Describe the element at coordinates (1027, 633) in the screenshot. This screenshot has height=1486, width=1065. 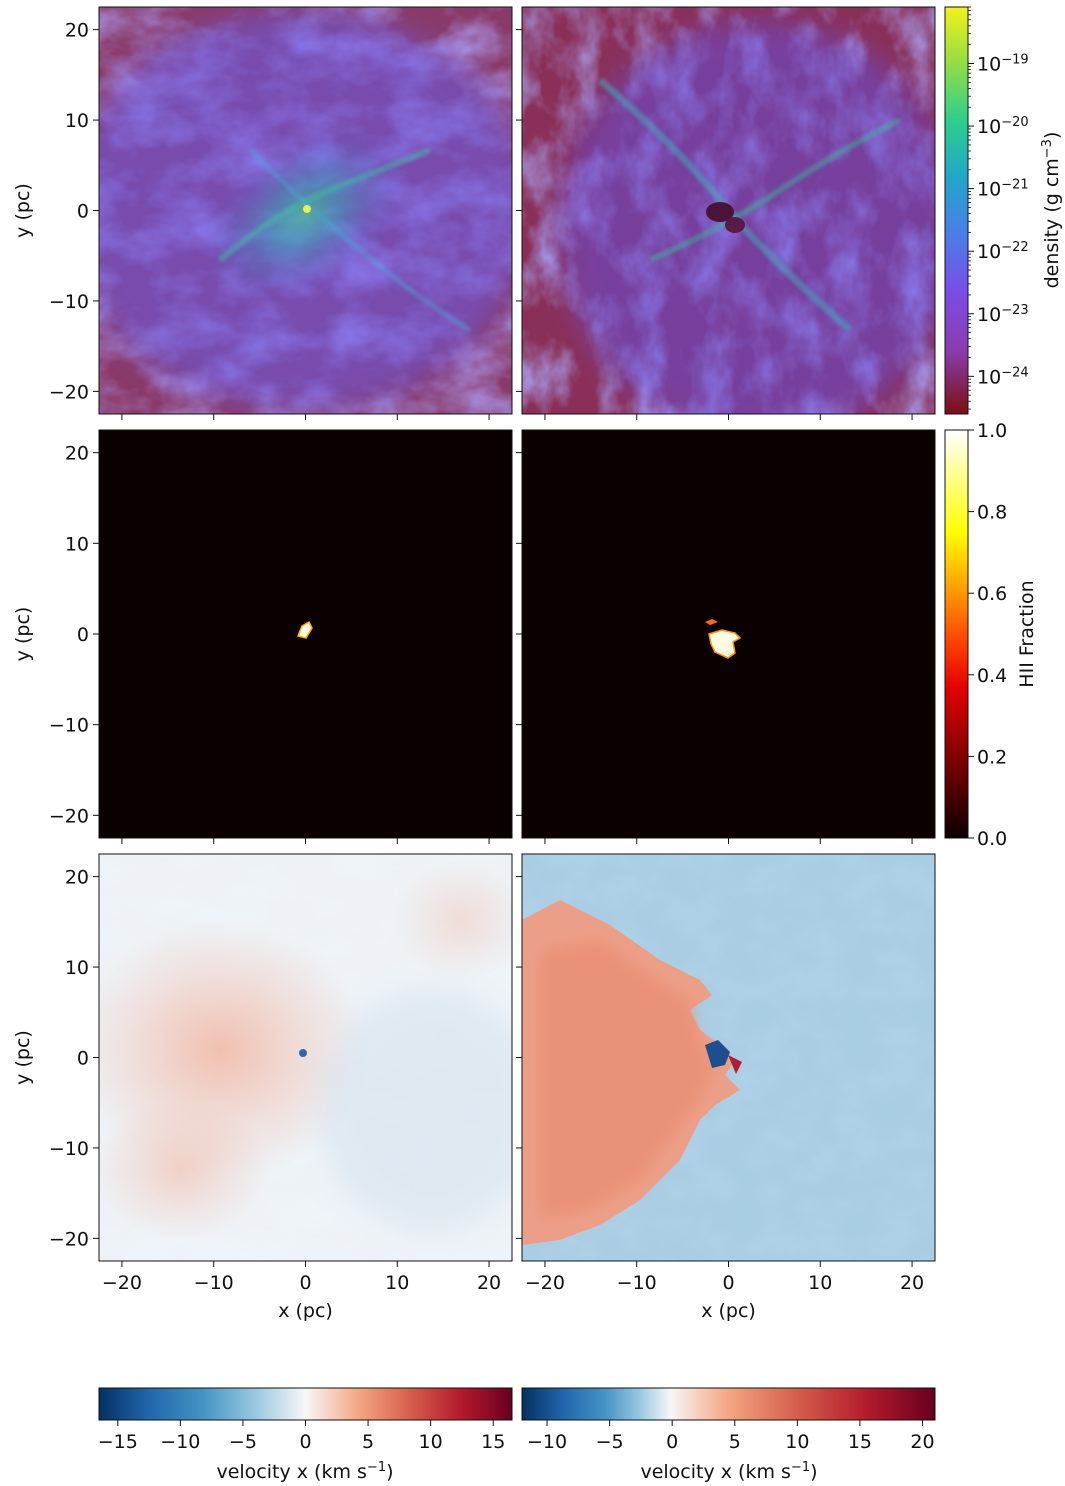
I see `hii-colorbar-label: HII Fraction` at that location.